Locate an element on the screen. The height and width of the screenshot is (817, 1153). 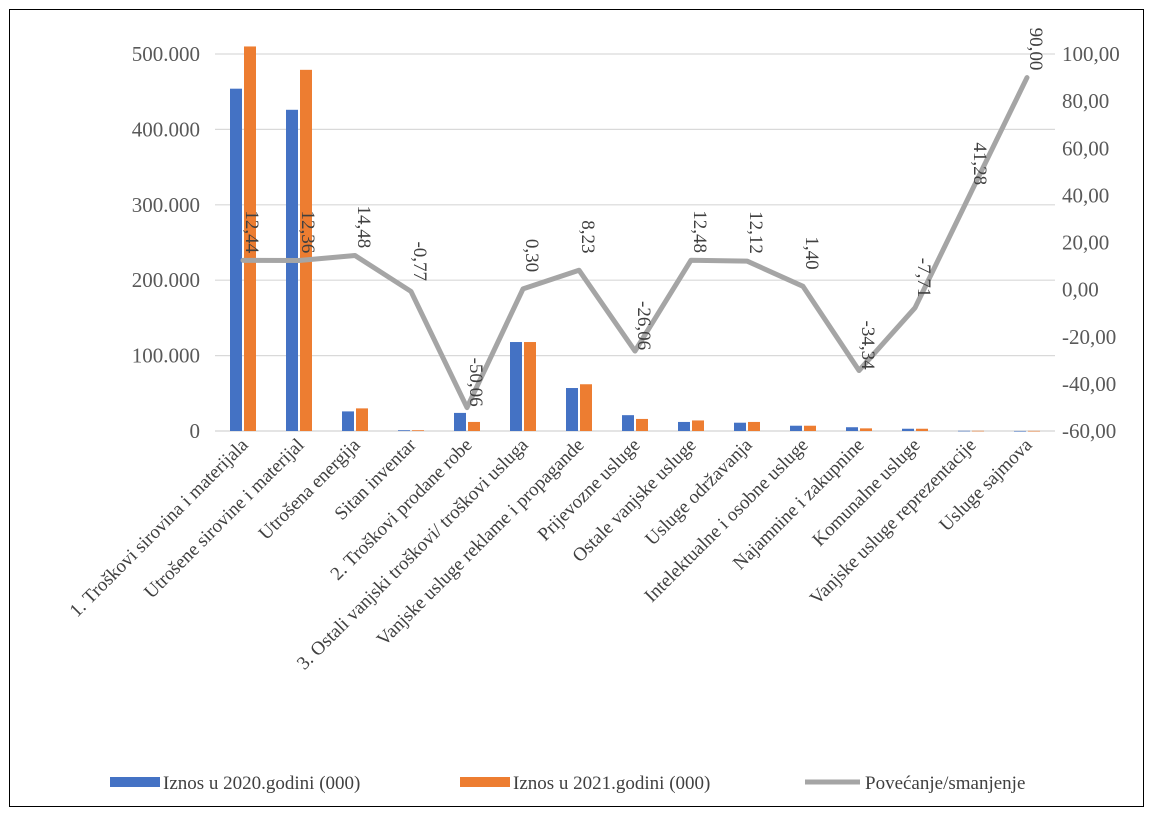
right-tick-label: 0,00 is located at coordinates (1080, 290).